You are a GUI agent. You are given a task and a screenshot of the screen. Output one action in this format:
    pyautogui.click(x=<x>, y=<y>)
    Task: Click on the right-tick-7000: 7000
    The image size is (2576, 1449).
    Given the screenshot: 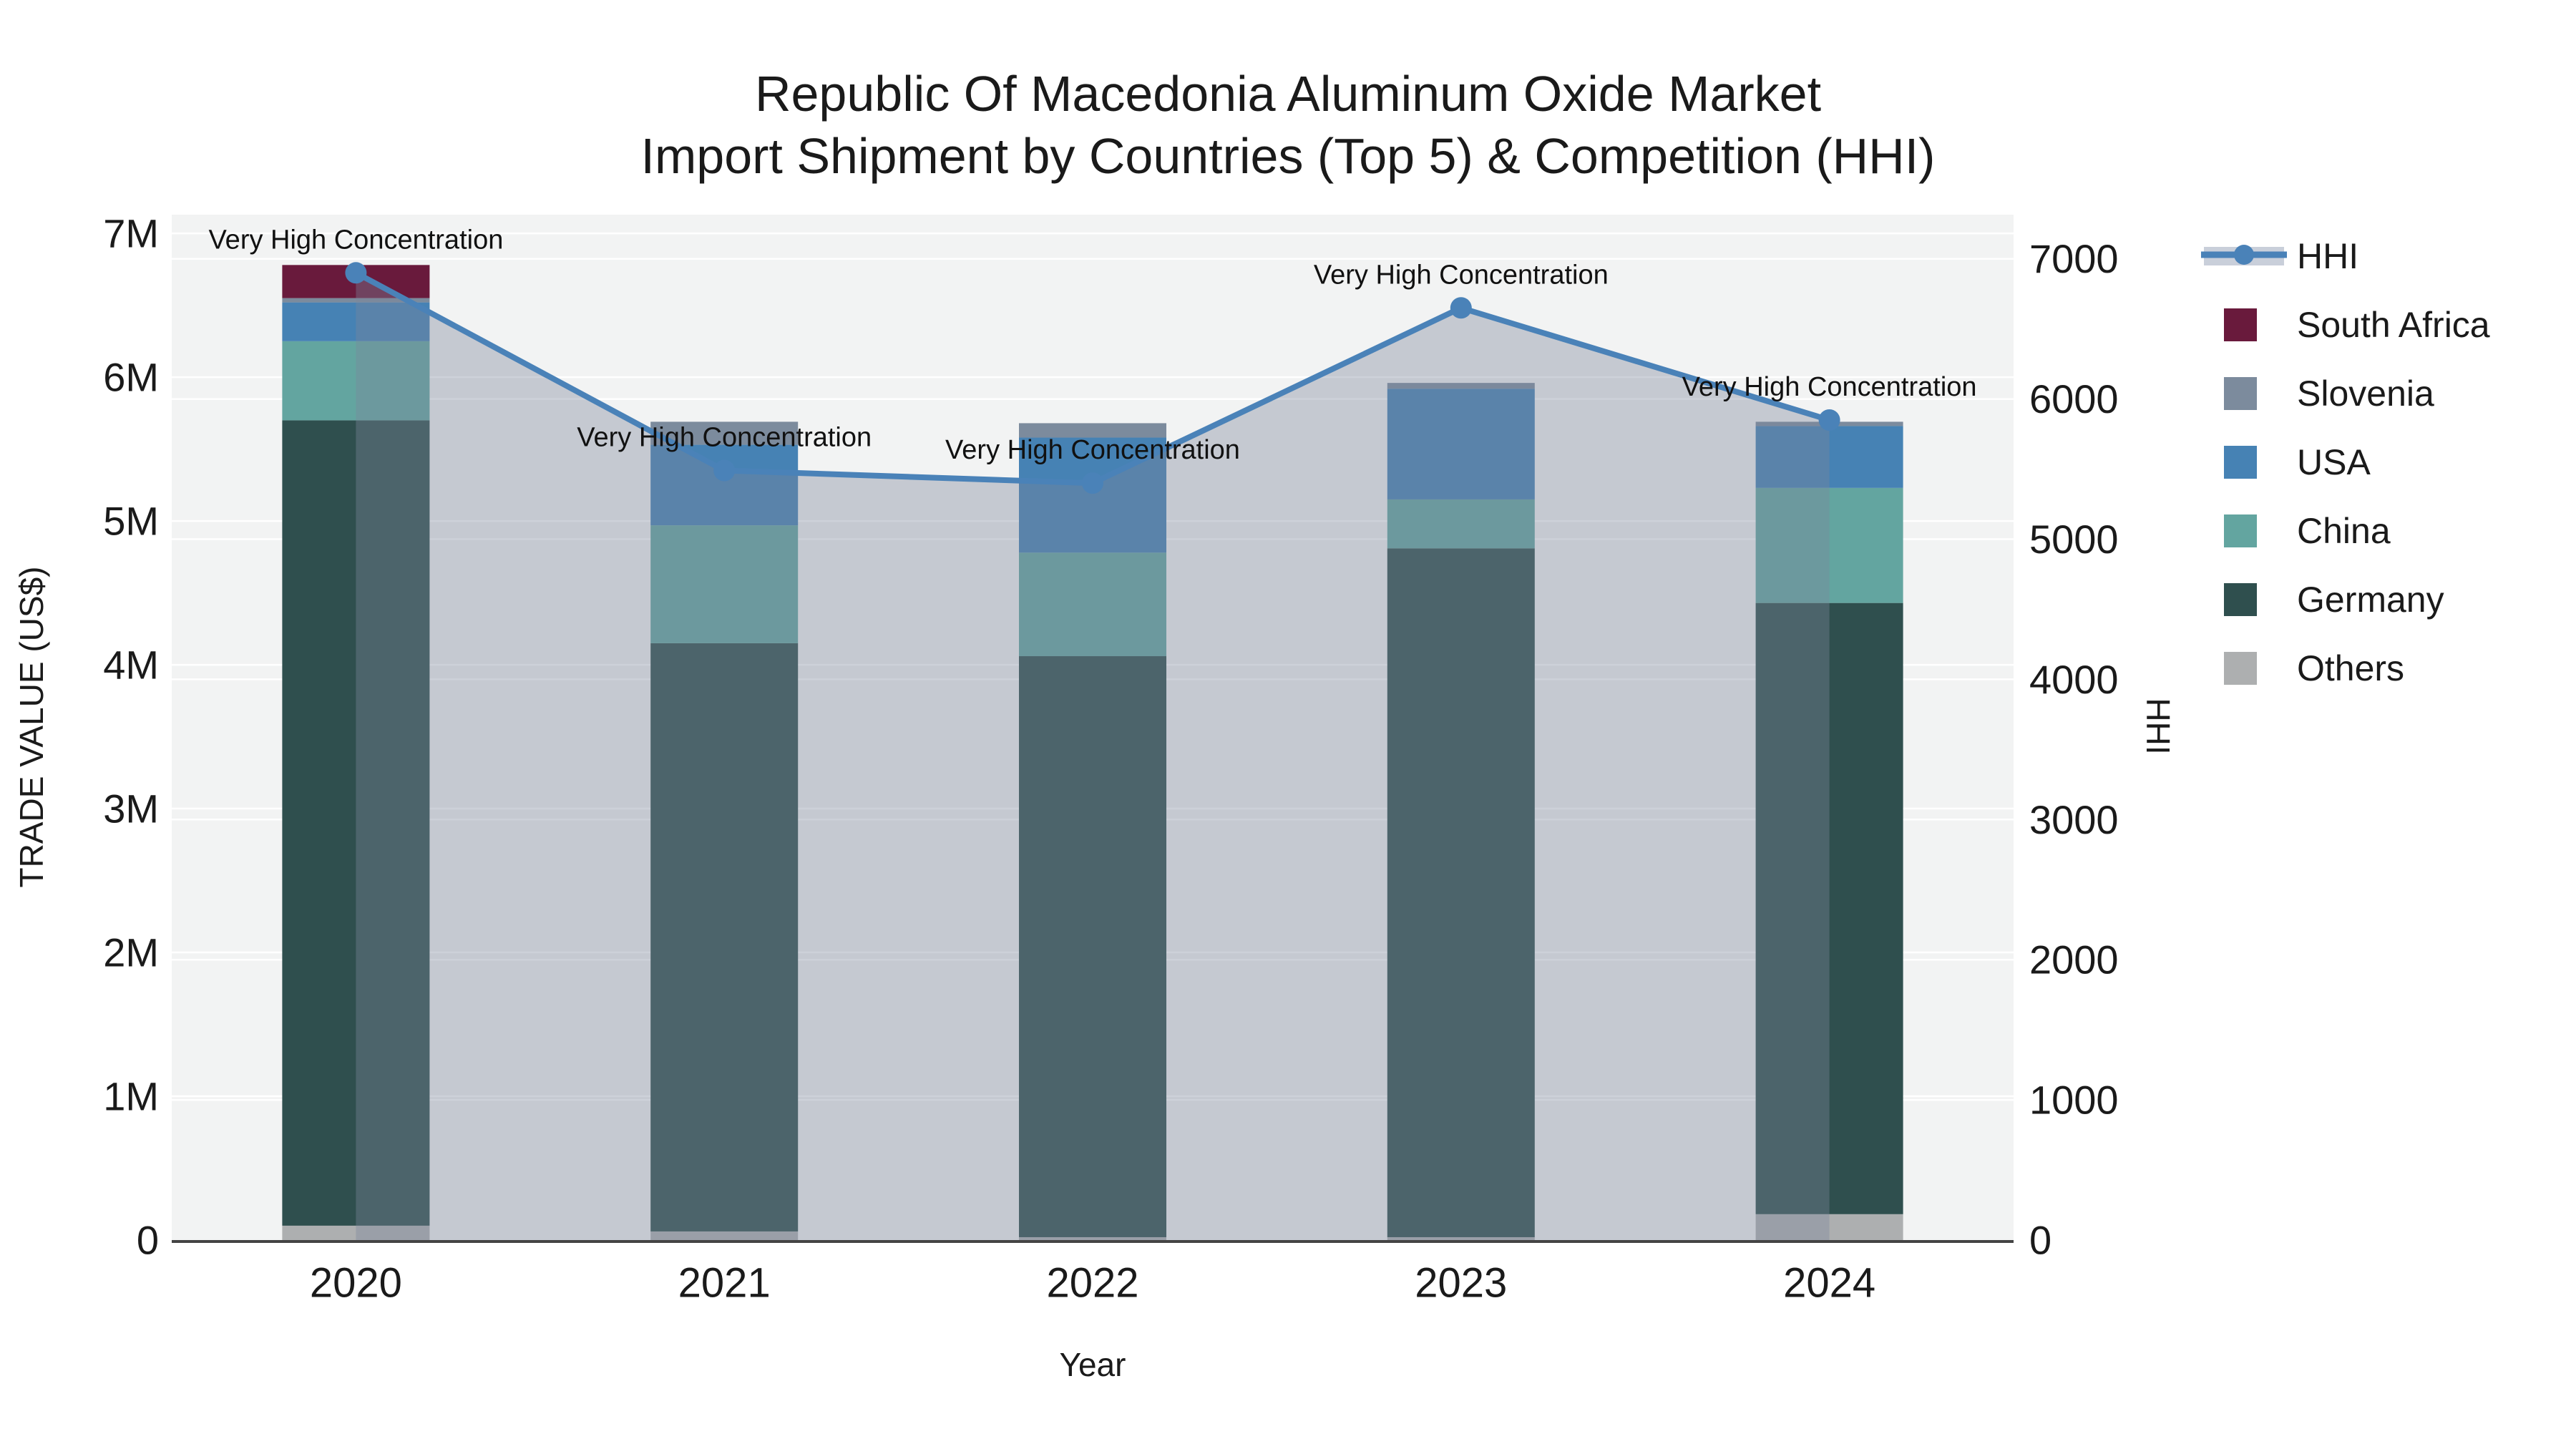 What is the action you would take?
    pyautogui.click(x=2074, y=258)
    